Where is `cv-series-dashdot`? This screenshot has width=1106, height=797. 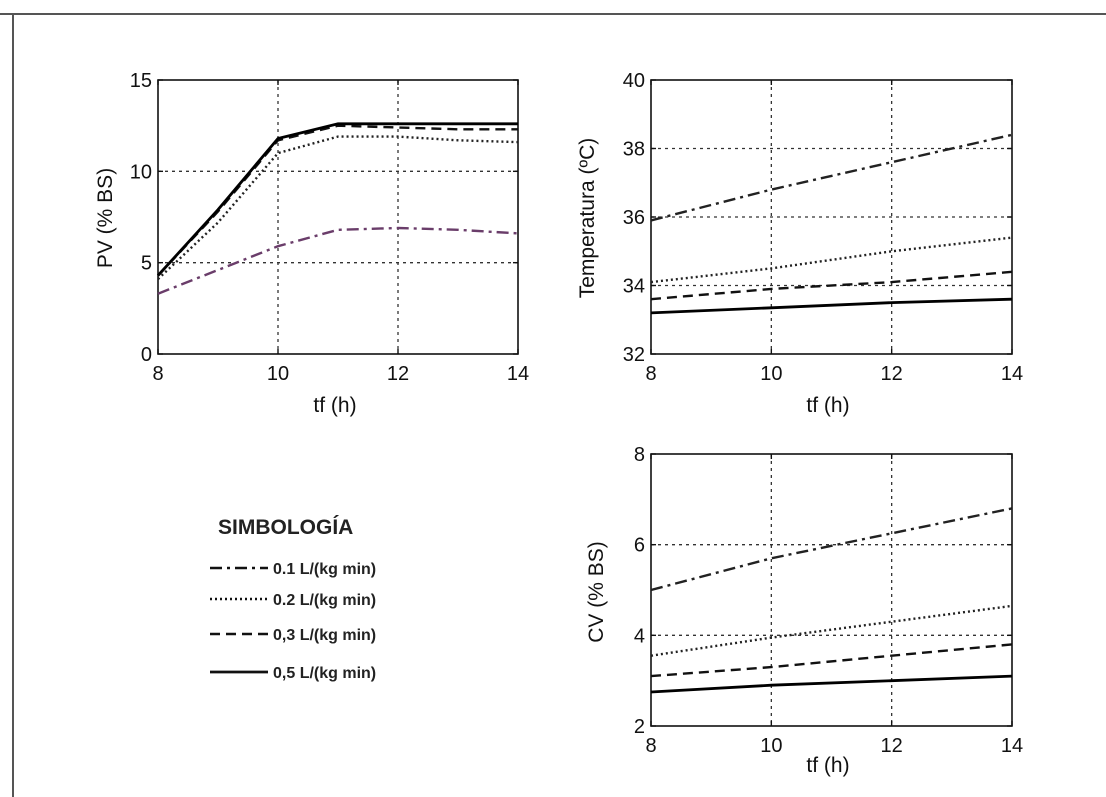
cv-series-dashdot is located at coordinates (831, 549).